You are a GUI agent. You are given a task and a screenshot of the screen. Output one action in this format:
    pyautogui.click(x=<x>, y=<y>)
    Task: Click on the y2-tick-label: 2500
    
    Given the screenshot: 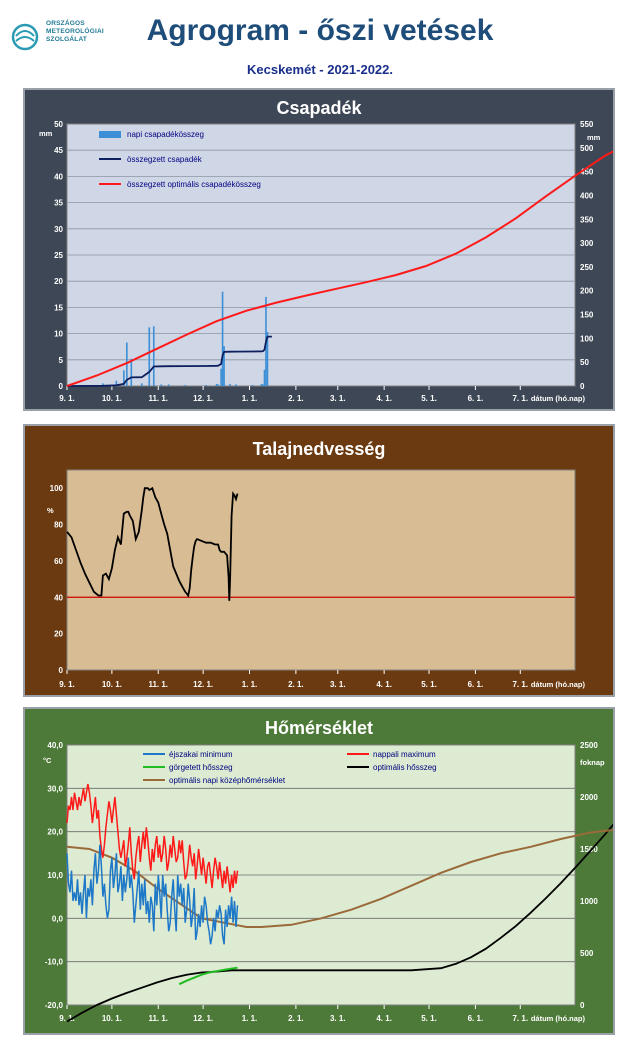 What is the action you would take?
    pyautogui.click(x=589, y=745)
    